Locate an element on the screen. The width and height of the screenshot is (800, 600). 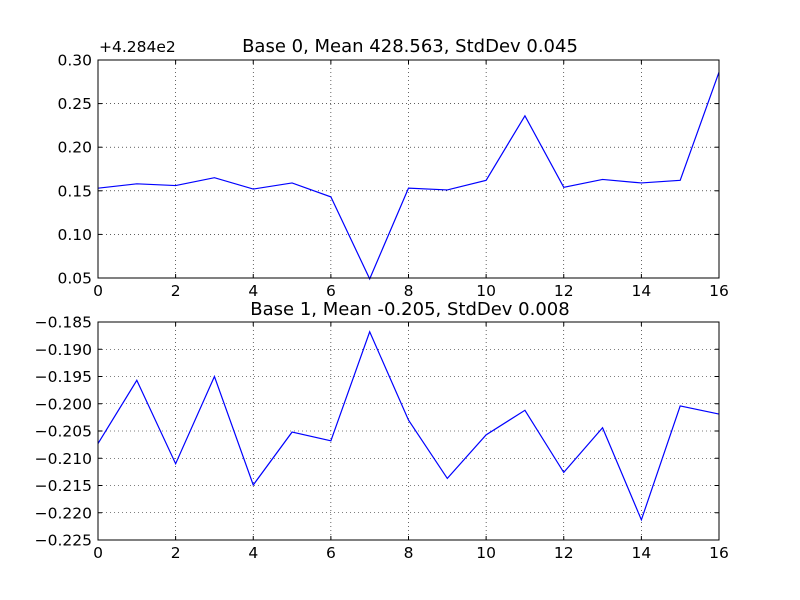
y-tick-label: −0.205 is located at coordinates (63, 432).